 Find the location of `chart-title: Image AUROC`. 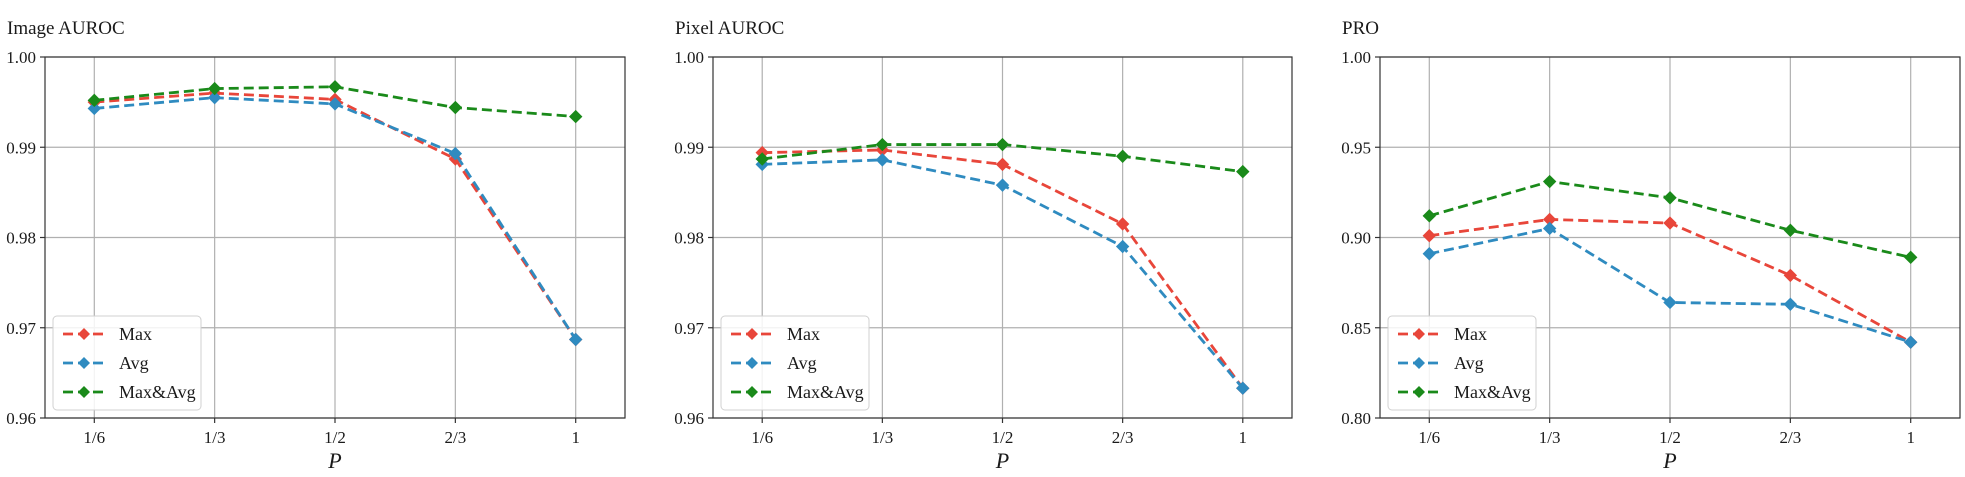

chart-title: Image AUROC is located at coordinates (66, 28).